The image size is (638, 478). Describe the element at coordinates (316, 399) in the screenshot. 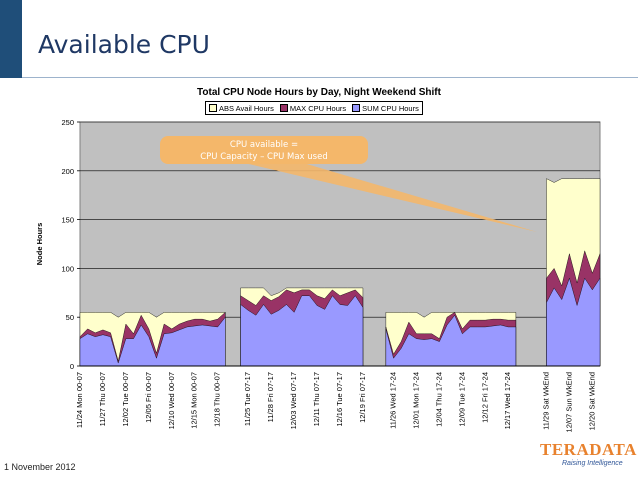

I see `x-tick-label: 12/11 Thu 07-17` at that location.